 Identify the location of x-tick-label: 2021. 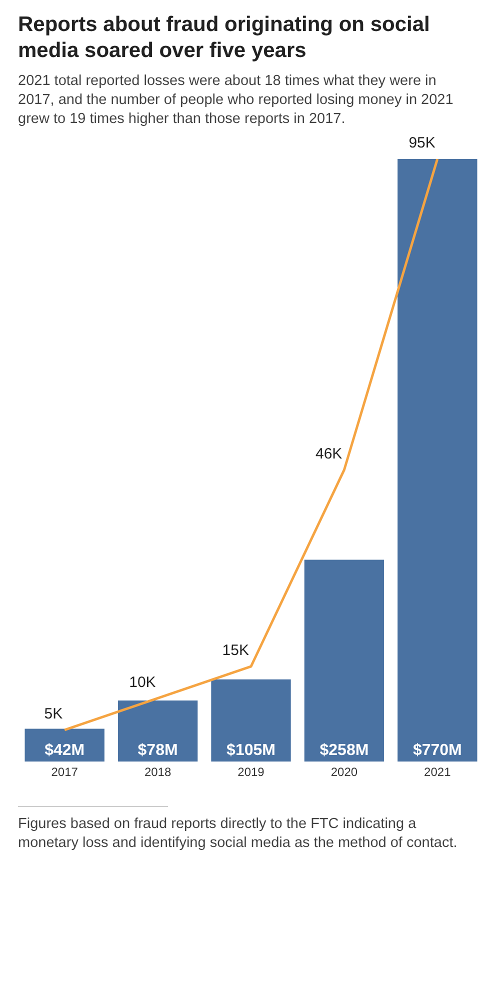
(438, 772).